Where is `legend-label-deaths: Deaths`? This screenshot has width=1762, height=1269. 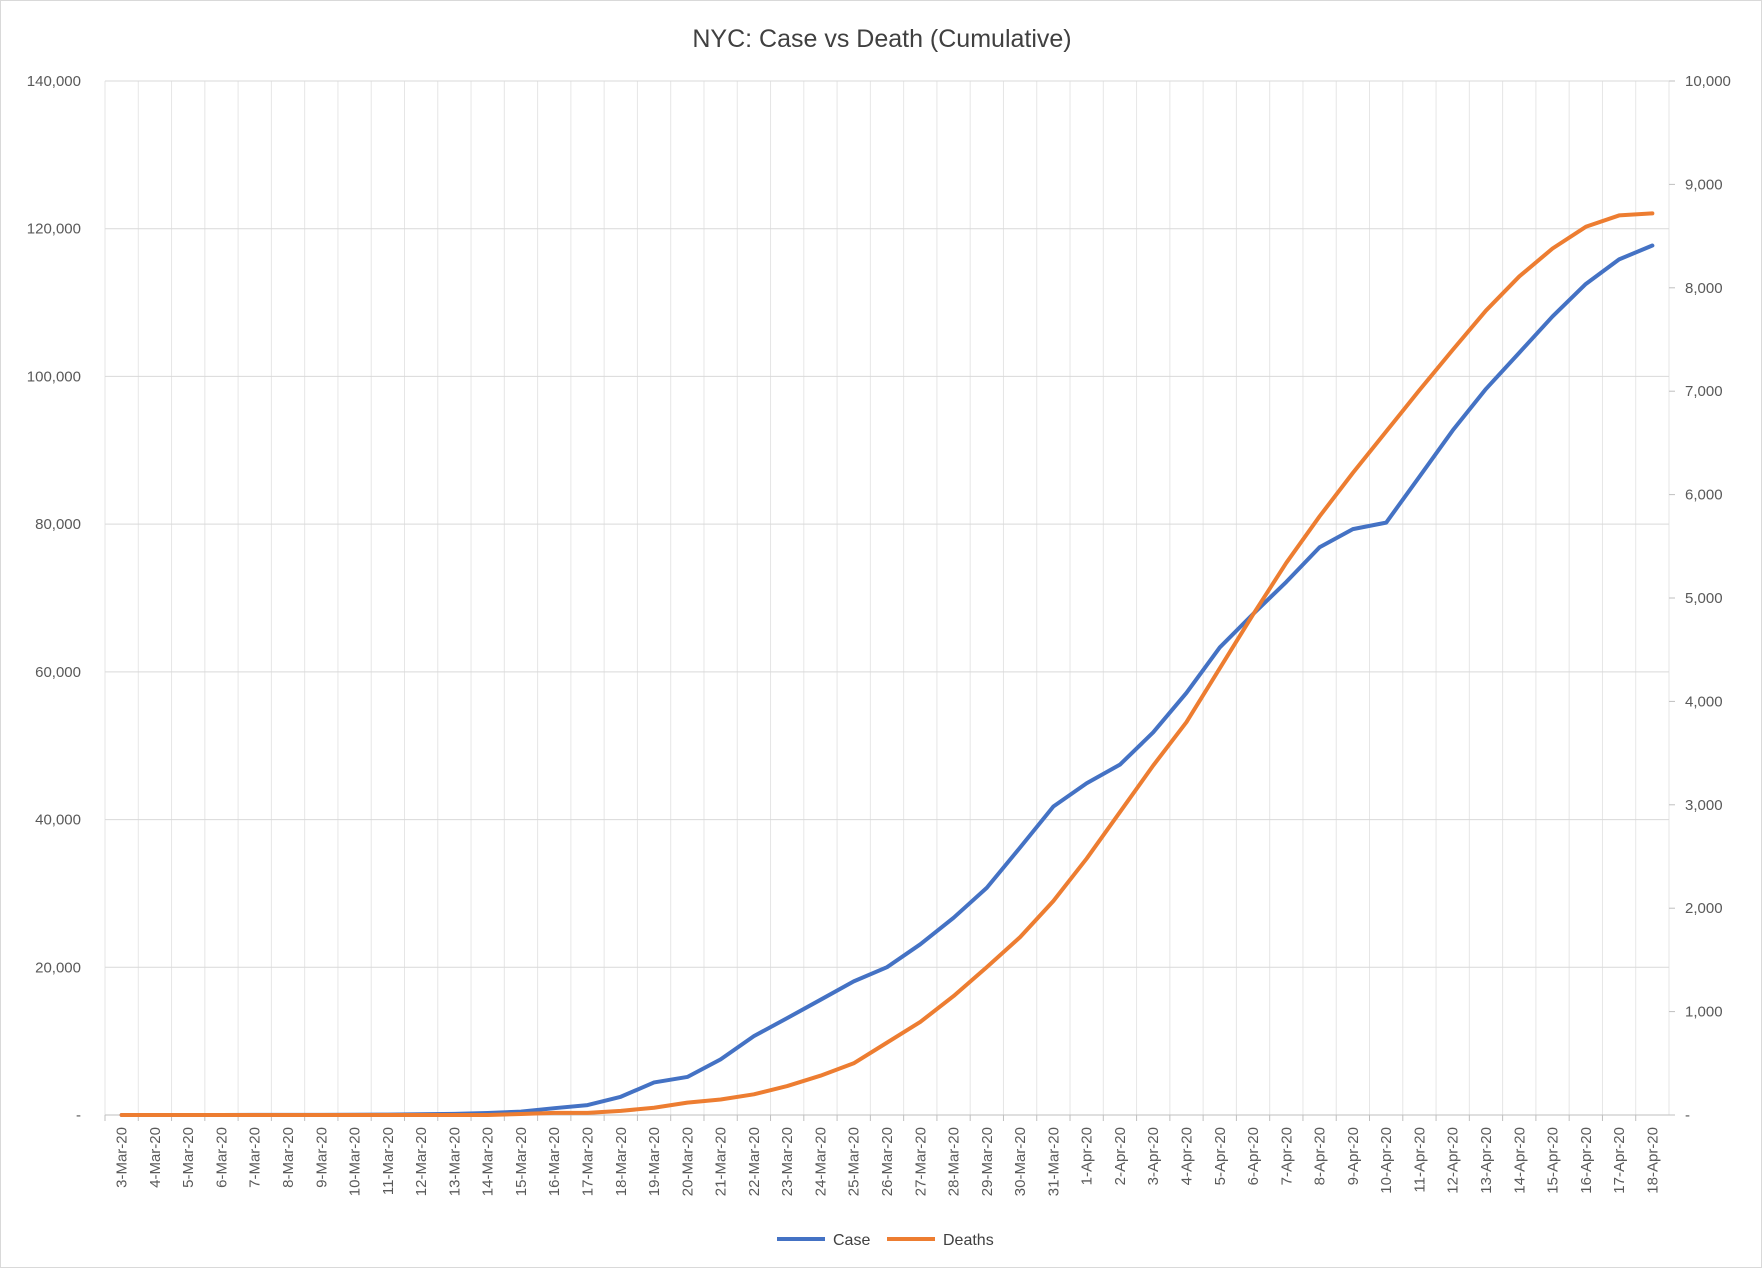
legend-label-deaths: Deaths is located at coordinates (968, 1240).